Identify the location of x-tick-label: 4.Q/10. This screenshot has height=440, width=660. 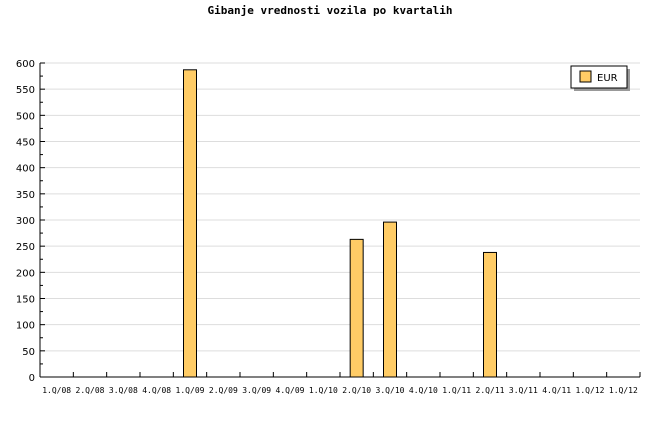
(423, 390).